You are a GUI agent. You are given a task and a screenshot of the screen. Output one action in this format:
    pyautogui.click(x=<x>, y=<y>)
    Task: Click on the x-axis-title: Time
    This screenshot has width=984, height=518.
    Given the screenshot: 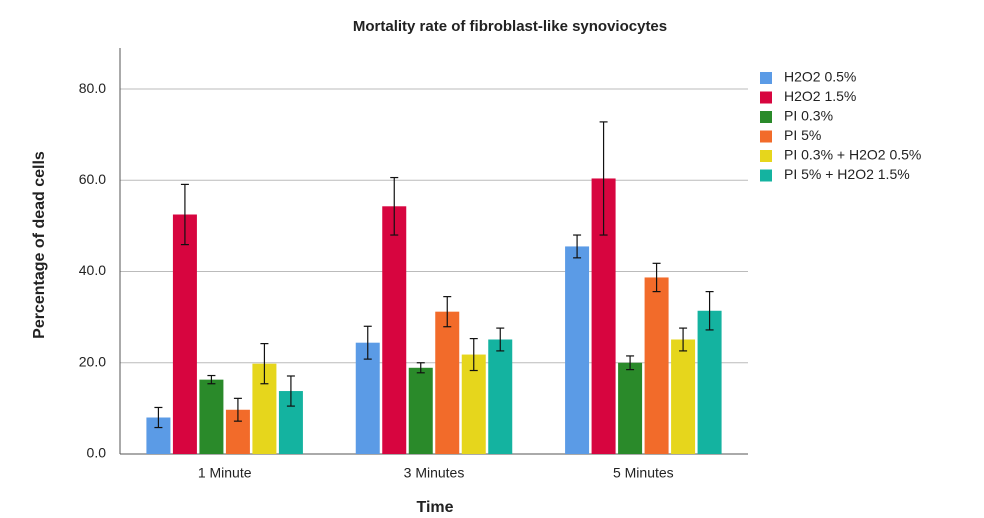 What is the action you would take?
    pyautogui.click(x=434, y=507)
    